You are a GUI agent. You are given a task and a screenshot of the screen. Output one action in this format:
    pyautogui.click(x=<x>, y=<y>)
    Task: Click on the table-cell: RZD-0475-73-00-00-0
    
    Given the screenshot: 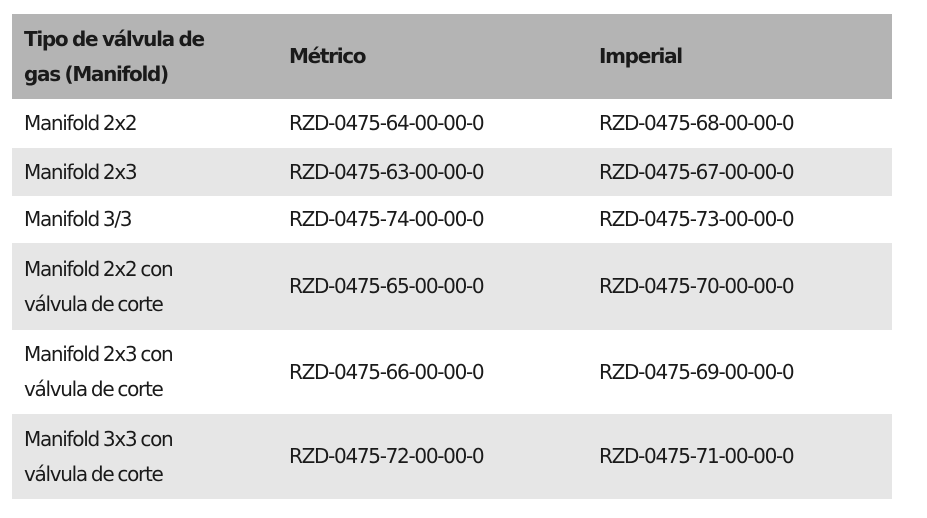 What is the action you would take?
    pyautogui.click(x=739, y=219)
    